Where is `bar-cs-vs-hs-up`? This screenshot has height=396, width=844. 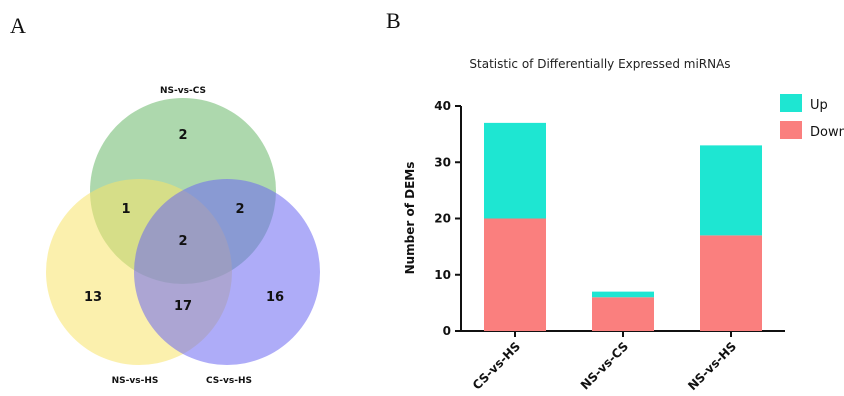 bar-cs-vs-hs-up is located at coordinates (515, 170).